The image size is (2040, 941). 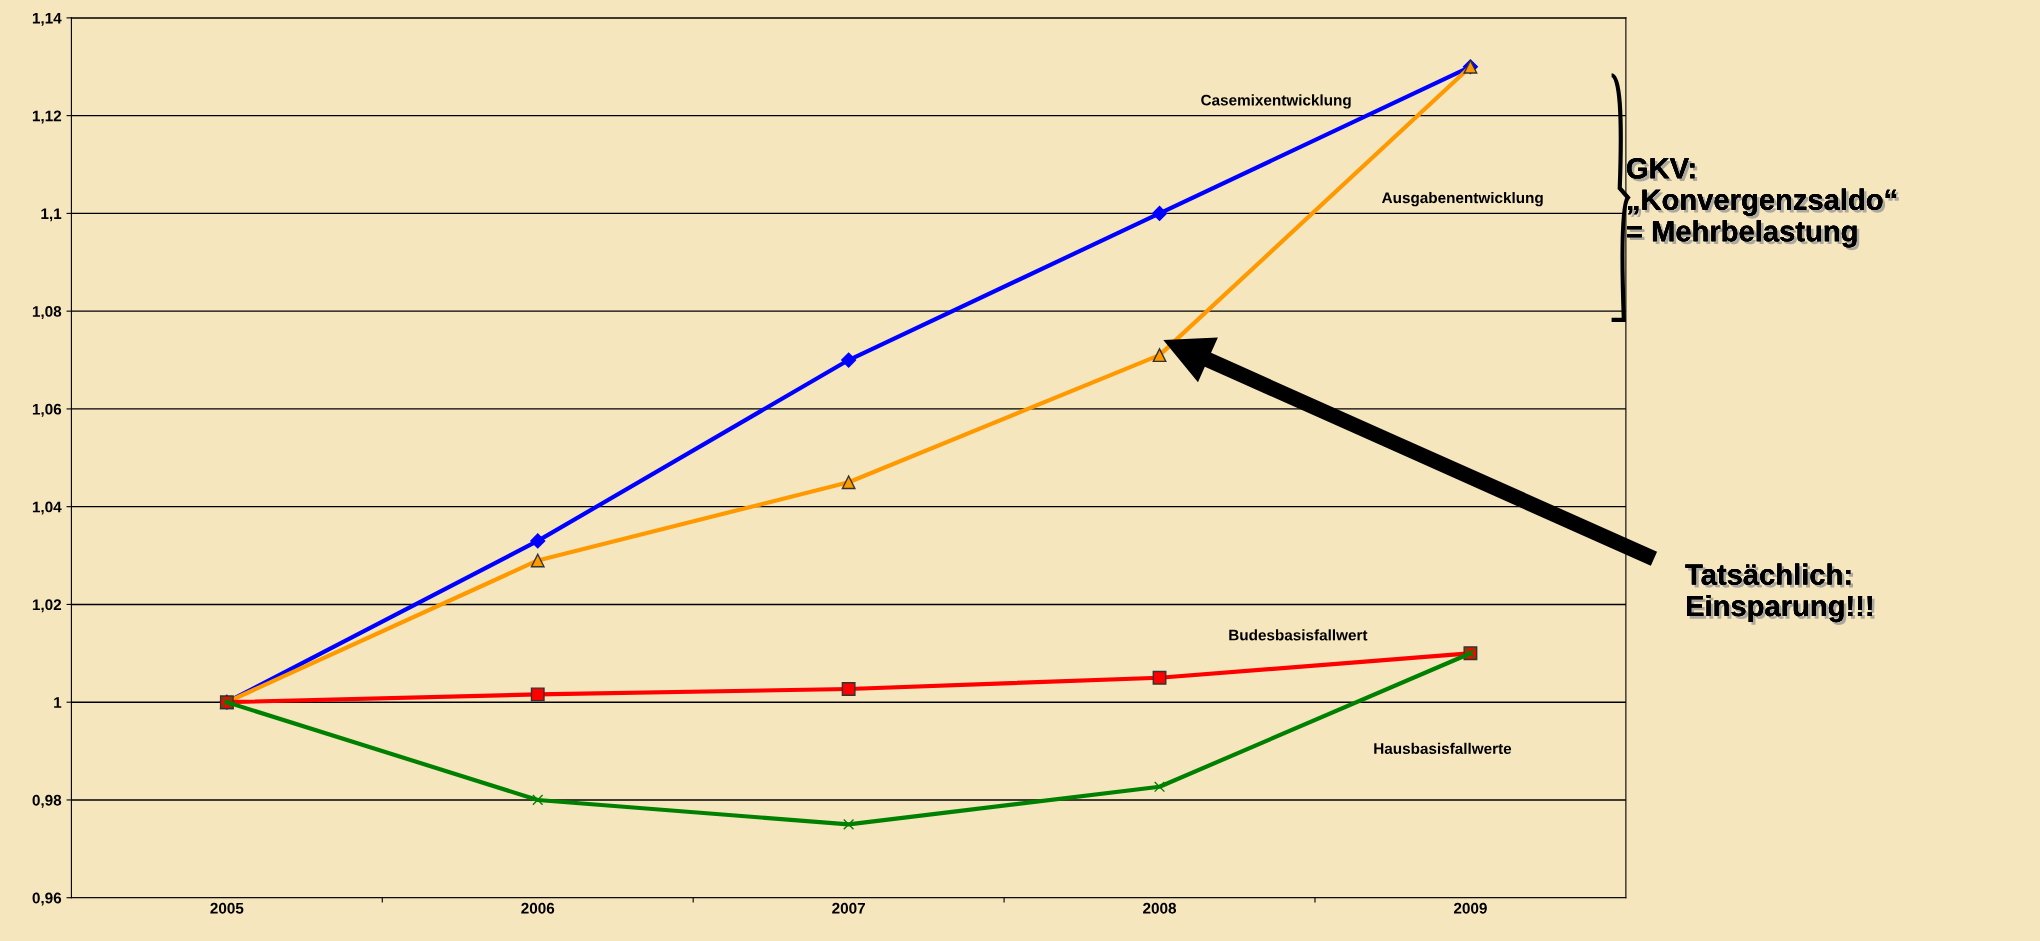 What do you see at coordinates (1160, 908) in the screenshot?
I see `x-tick-label: 2008` at bounding box center [1160, 908].